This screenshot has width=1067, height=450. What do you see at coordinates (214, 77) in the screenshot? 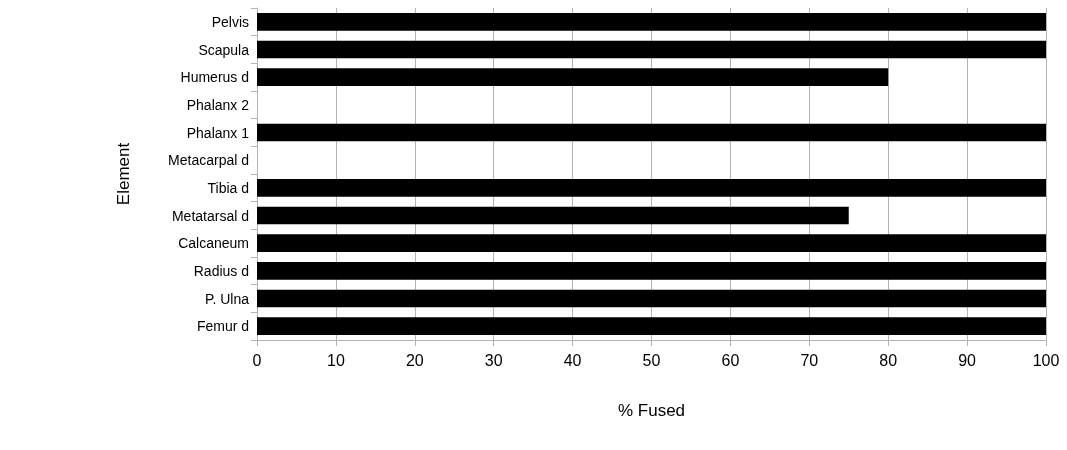
I see `y-tick-label: Humerus d` at bounding box center [214, 77].